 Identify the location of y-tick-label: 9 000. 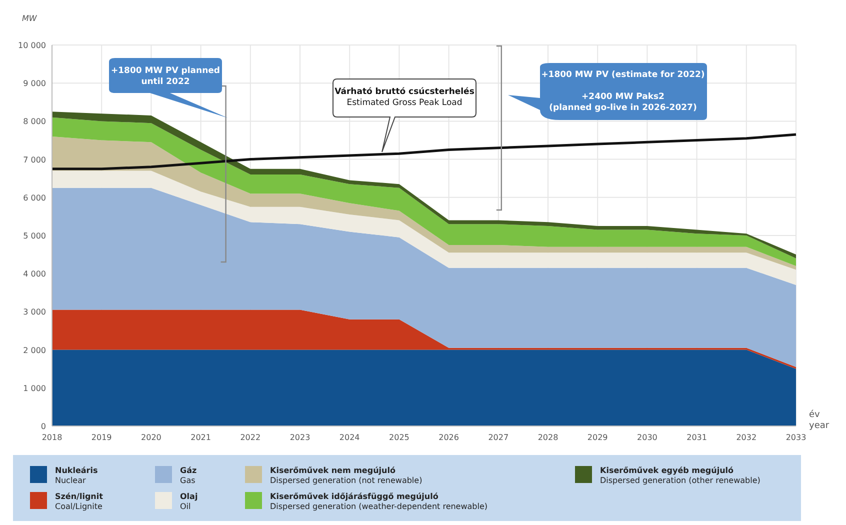
(34, 83).